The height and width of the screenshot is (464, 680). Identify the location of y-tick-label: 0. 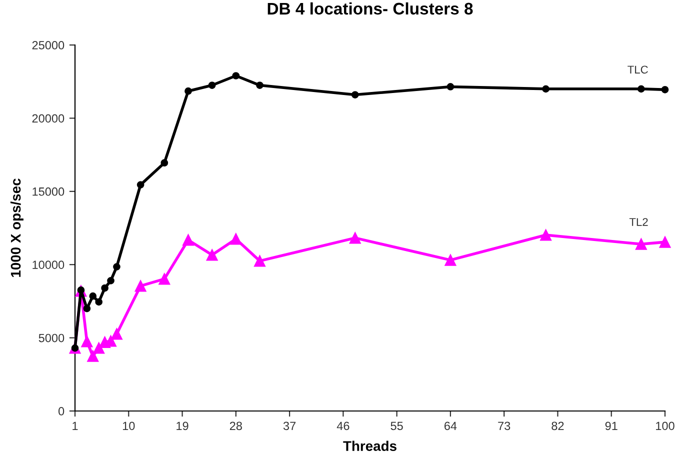
(61, 411).